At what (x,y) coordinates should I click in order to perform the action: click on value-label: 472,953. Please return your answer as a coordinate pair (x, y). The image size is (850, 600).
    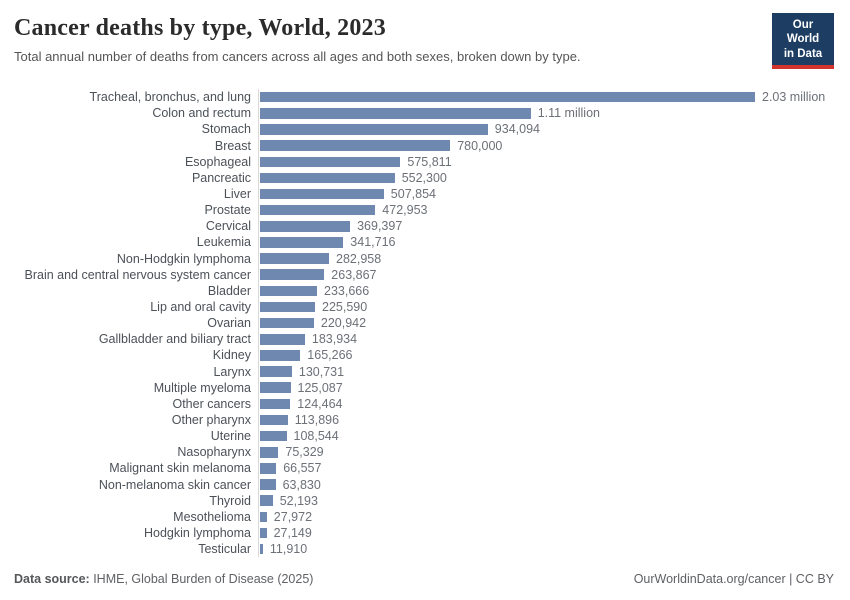
    Looking at the image, I should click on (405, 210).